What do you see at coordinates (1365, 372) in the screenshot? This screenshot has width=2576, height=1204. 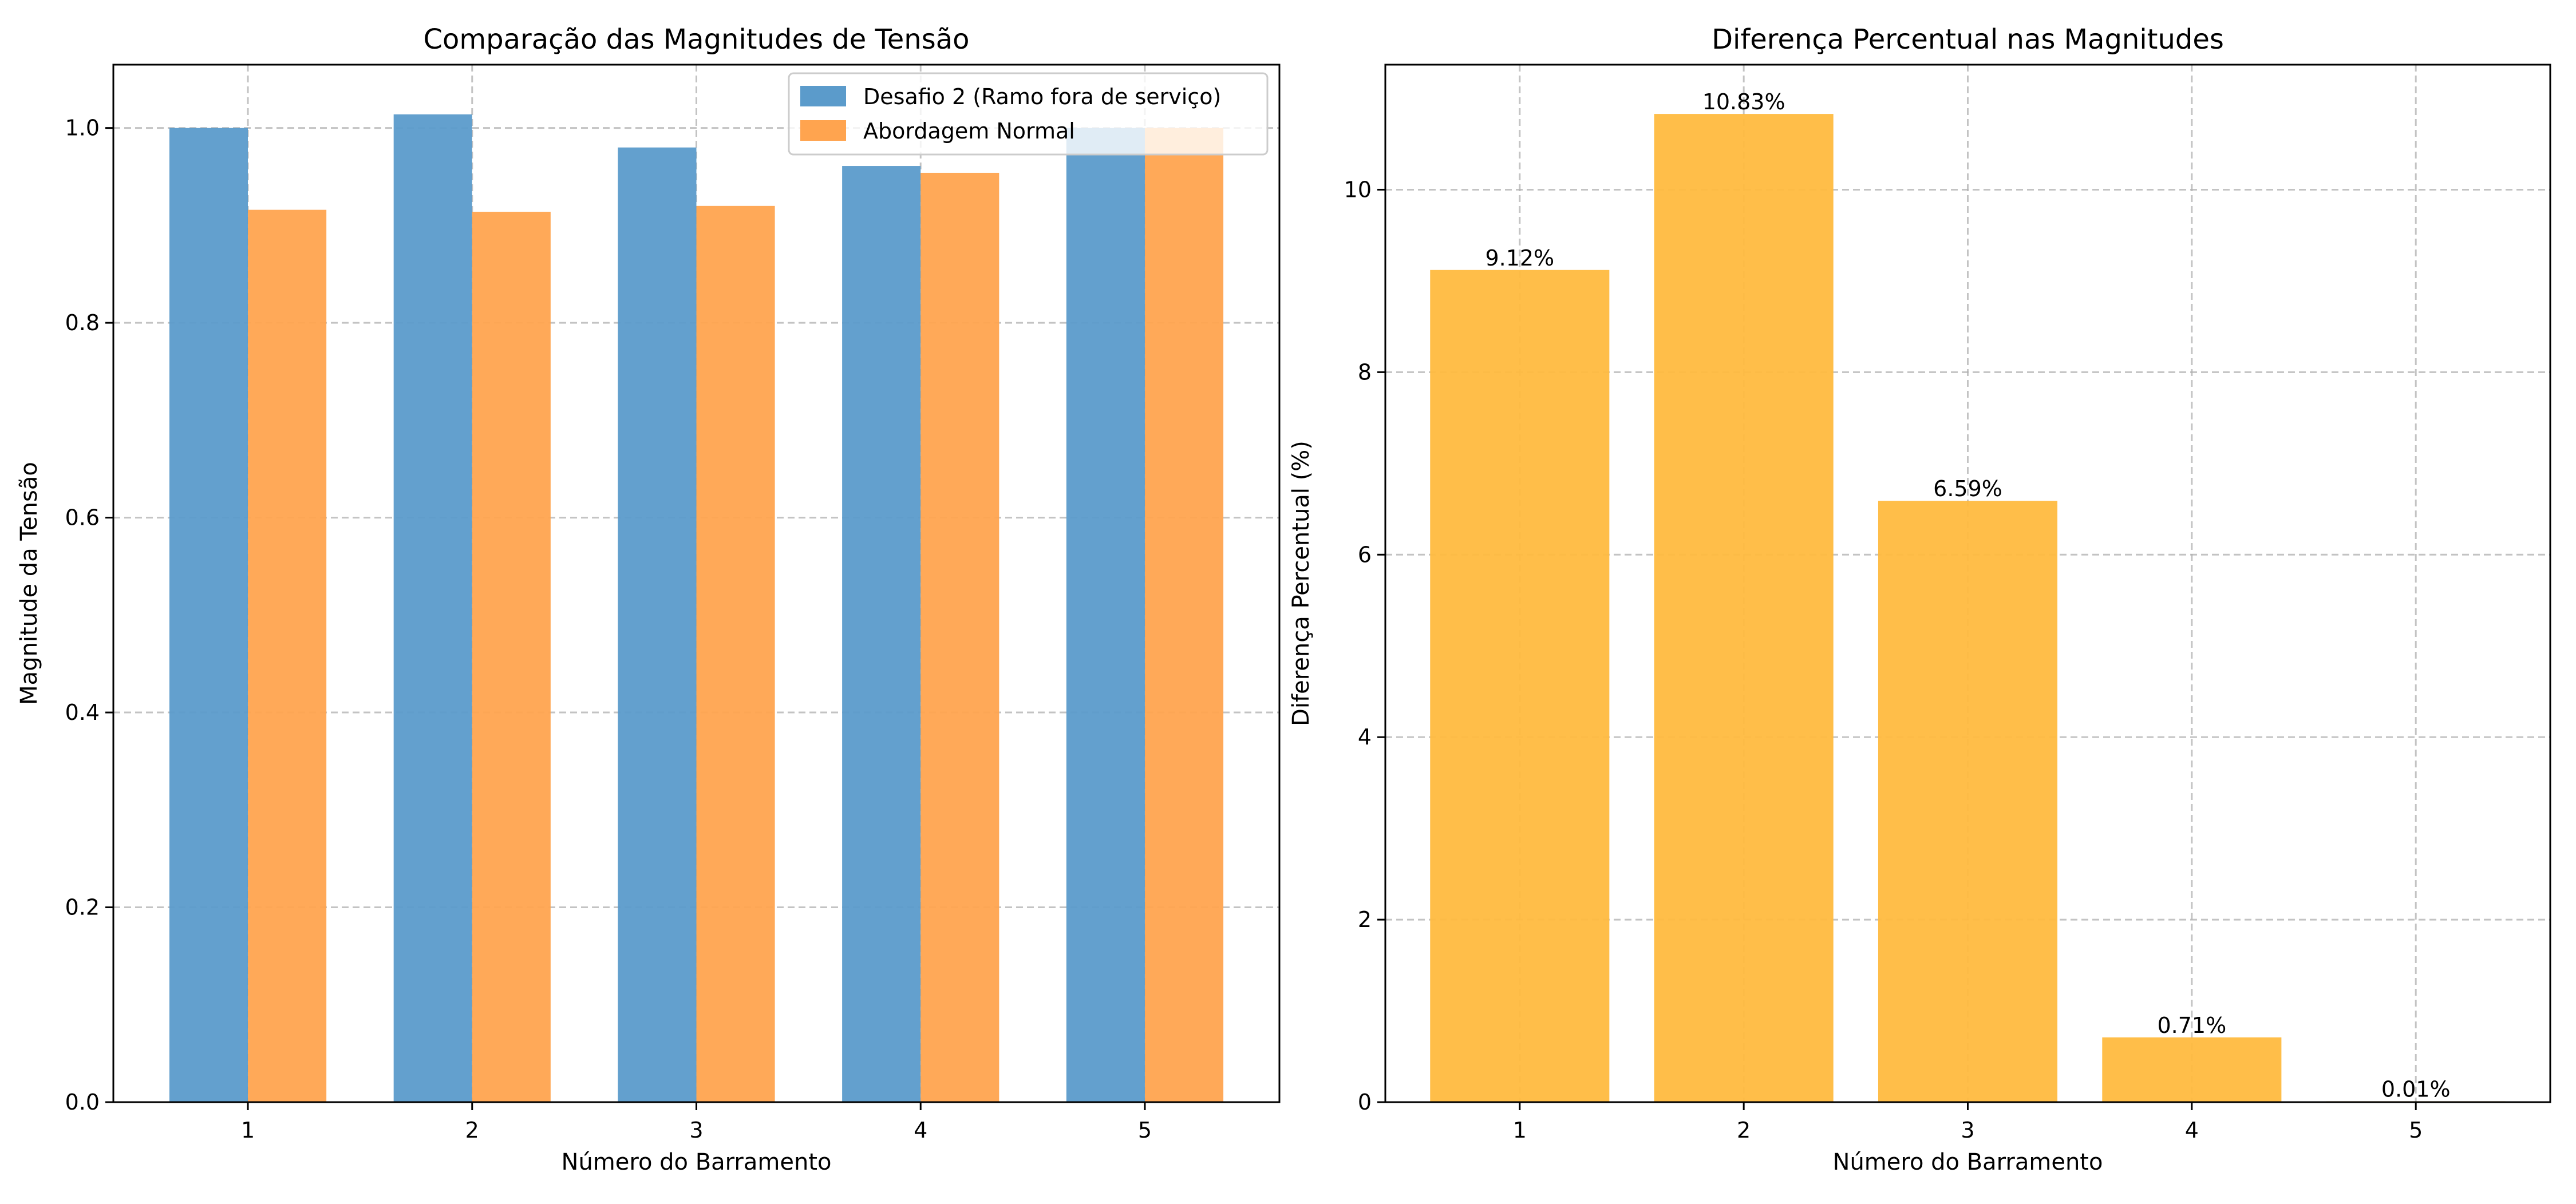 I see `y-tick-label: 8` at bounding box center [1365, 372].